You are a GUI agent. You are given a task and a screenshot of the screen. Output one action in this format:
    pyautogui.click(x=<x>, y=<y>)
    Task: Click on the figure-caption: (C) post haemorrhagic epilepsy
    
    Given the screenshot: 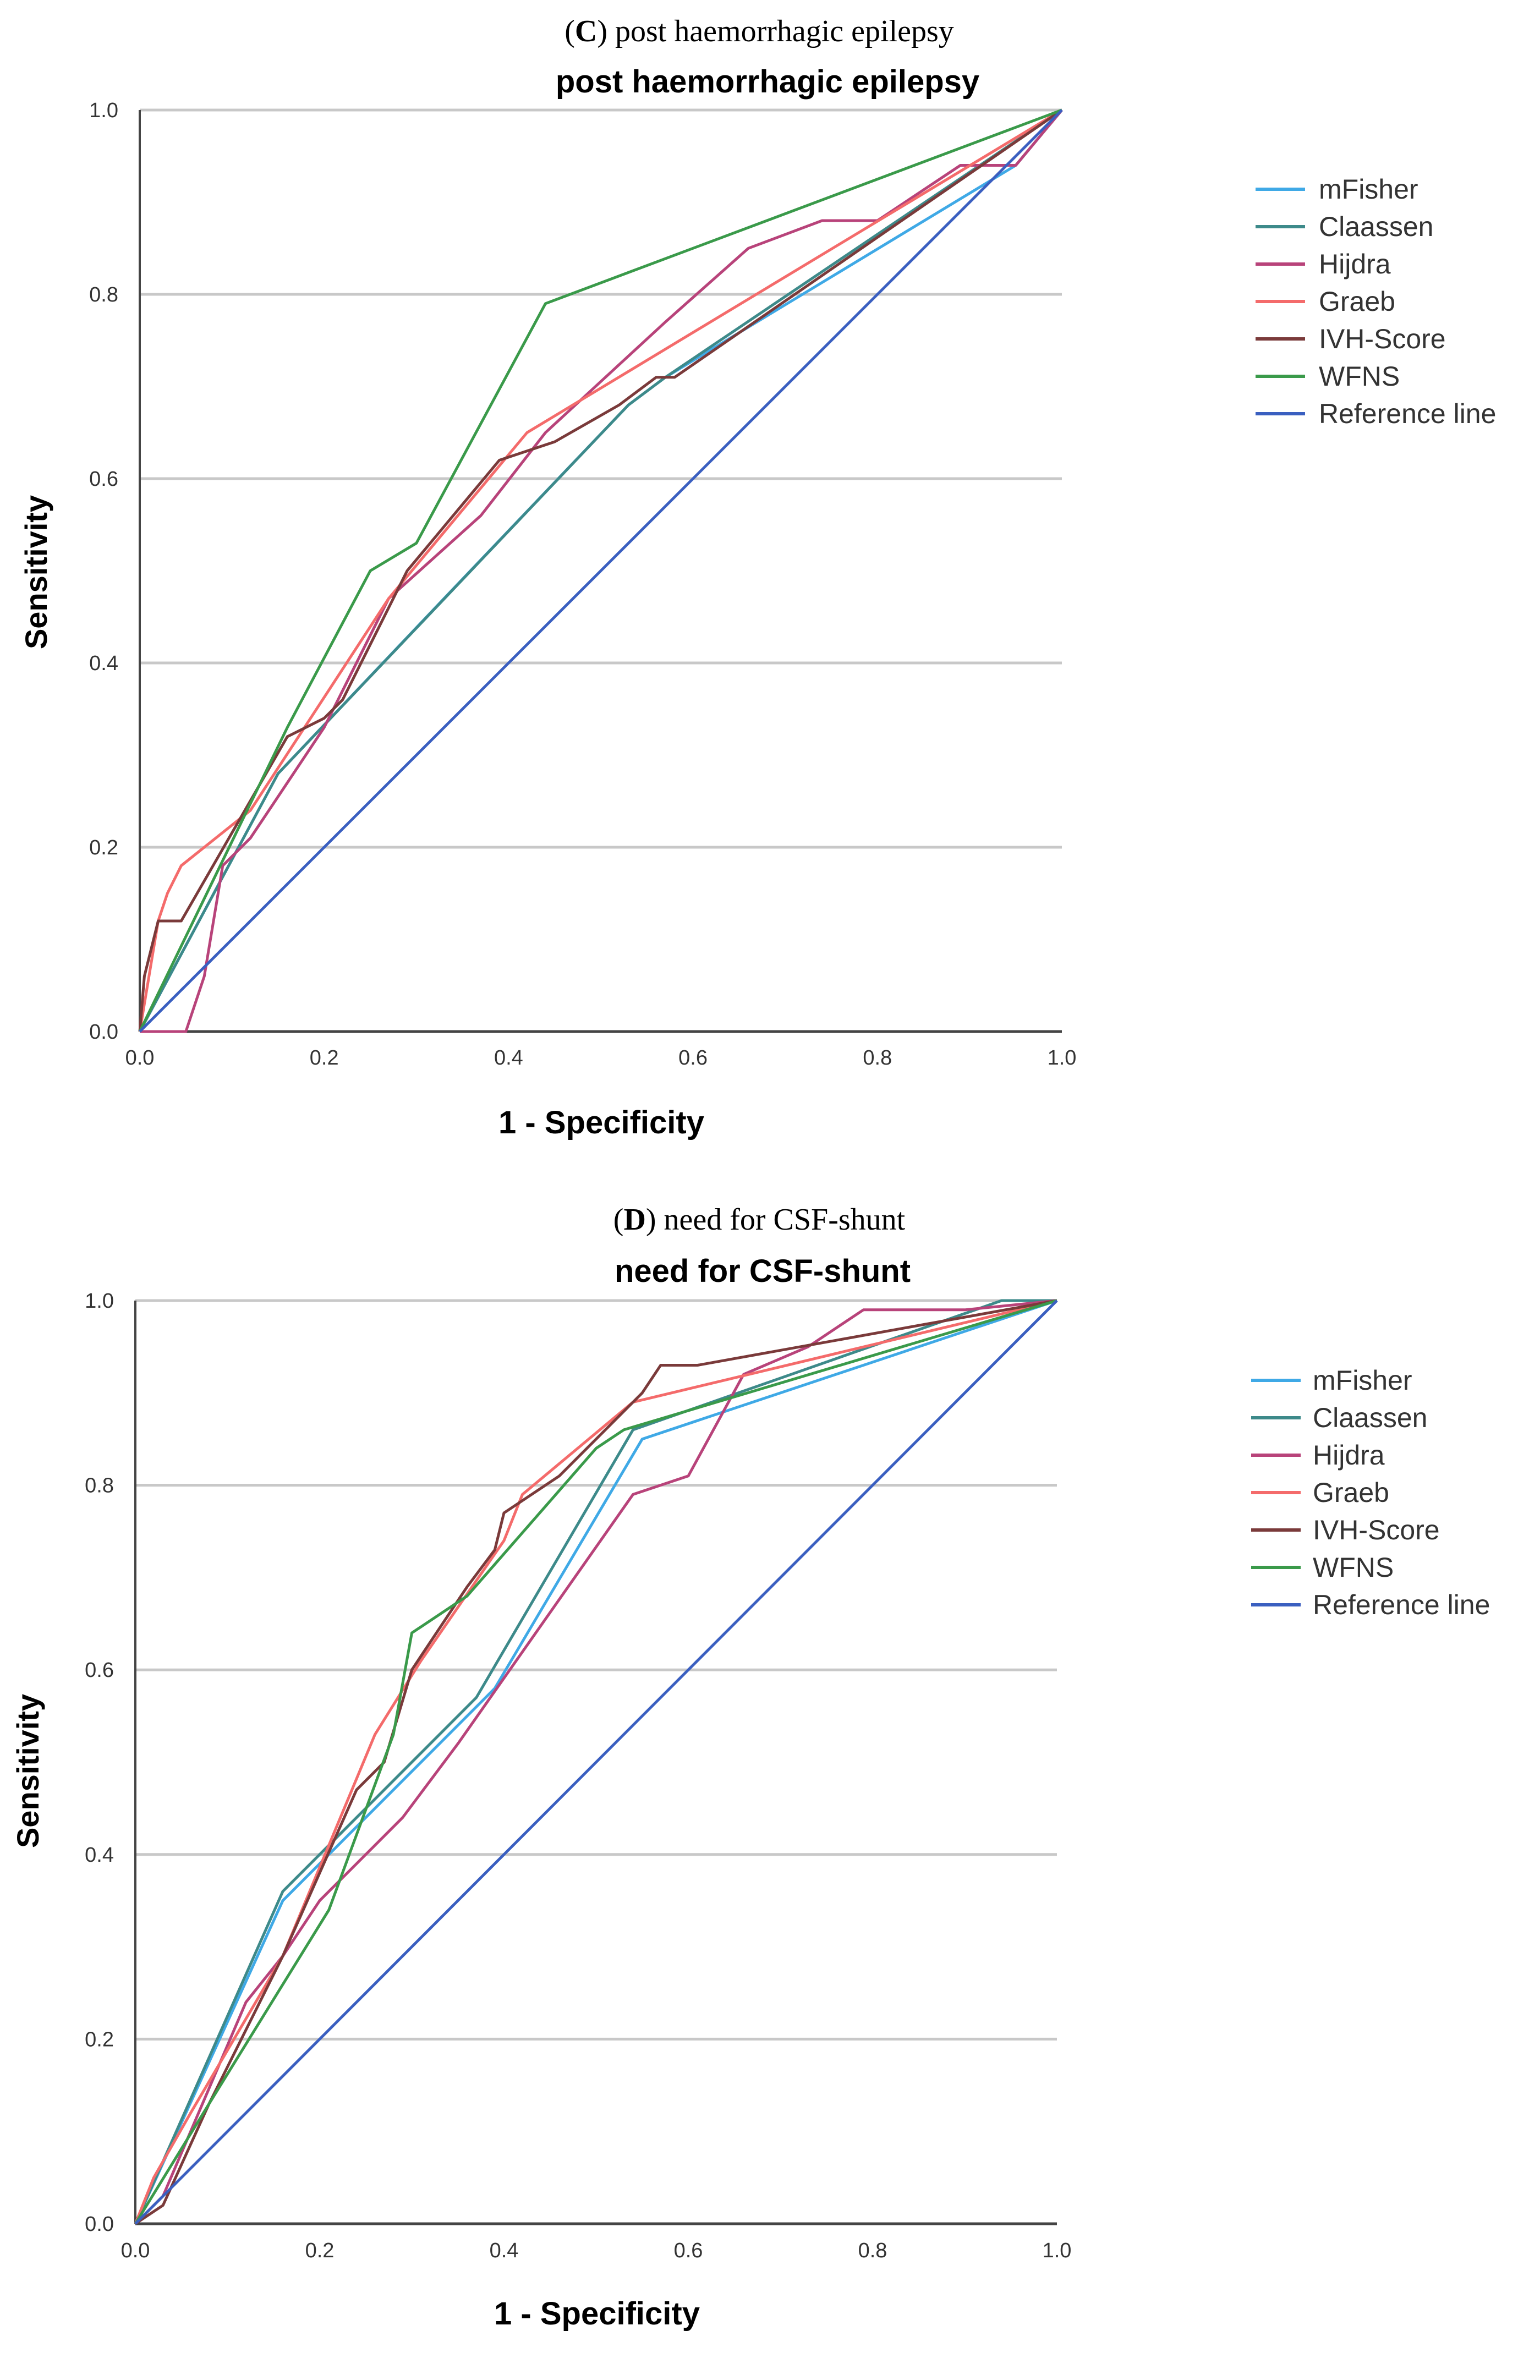 What is the action you would take?
    pyautogui.click(x=759, y=31)
    